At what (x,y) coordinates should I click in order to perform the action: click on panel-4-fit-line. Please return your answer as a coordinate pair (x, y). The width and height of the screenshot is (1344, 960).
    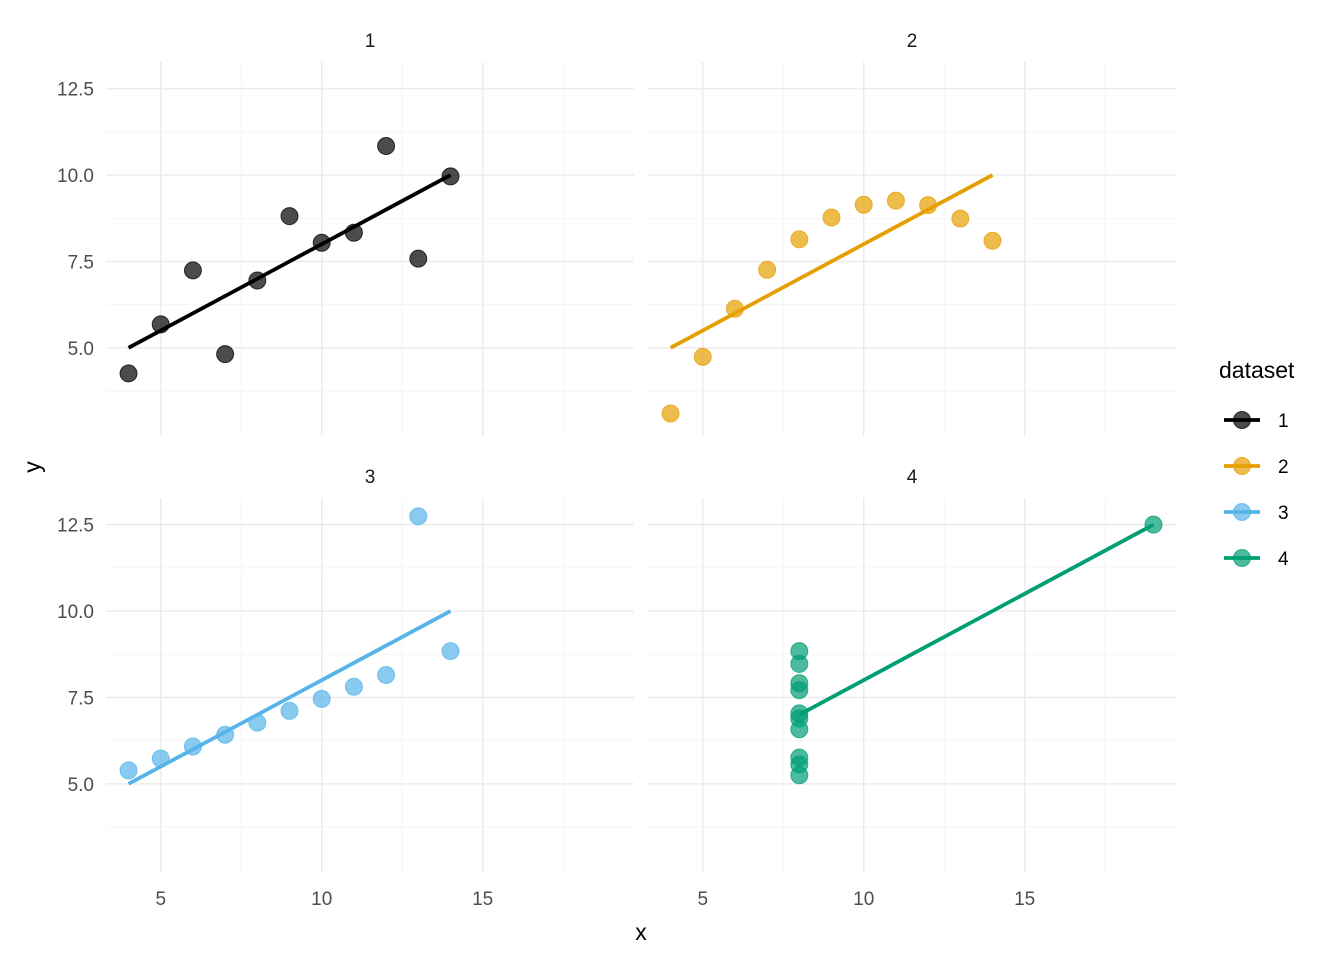
    Looking at the image, I should click on (976, 619).